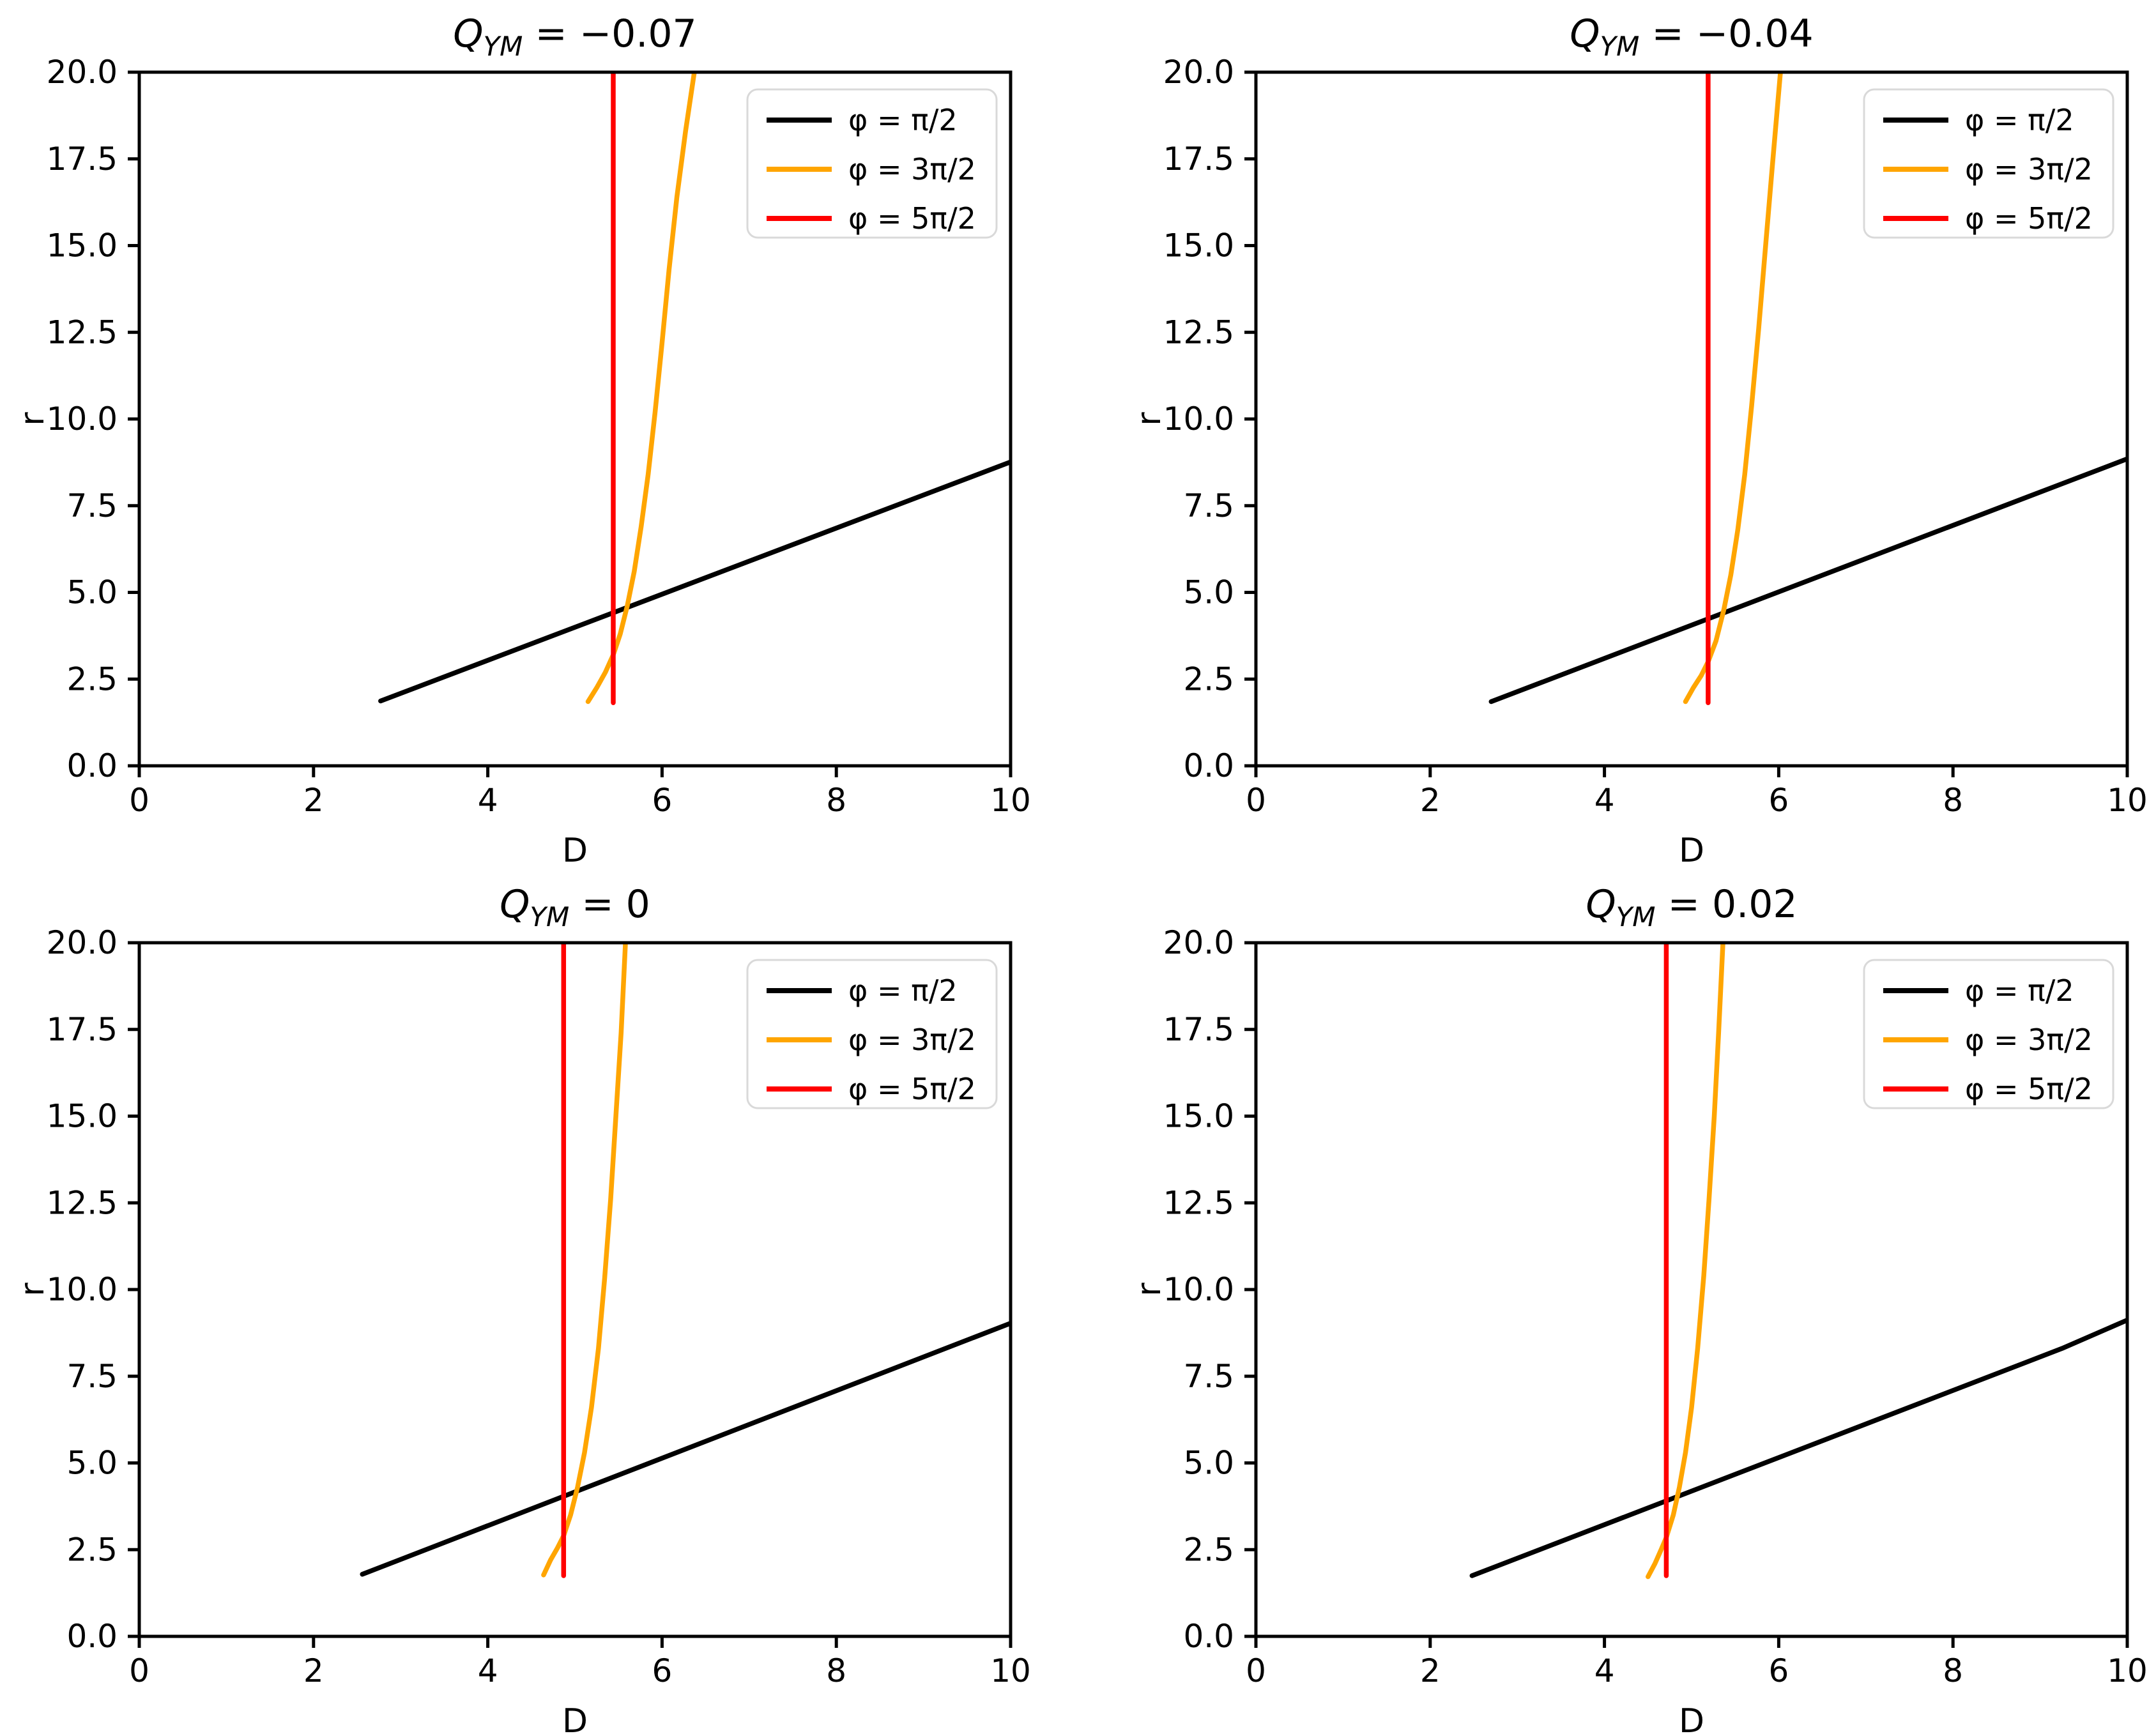 The width and height of the screenshot is (2156, 1736). What do you see at coordinates (574, 36) in the screenshot?
I see `subplot-title: QYM = −0.07` at bounding box center [574, 36].